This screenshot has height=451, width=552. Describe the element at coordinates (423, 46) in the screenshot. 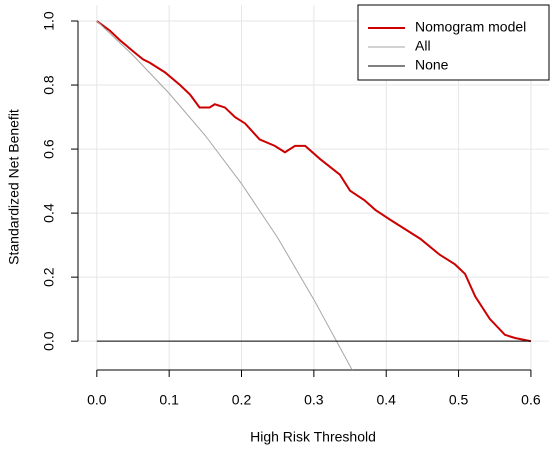

I see `legend-label: All` at that location.